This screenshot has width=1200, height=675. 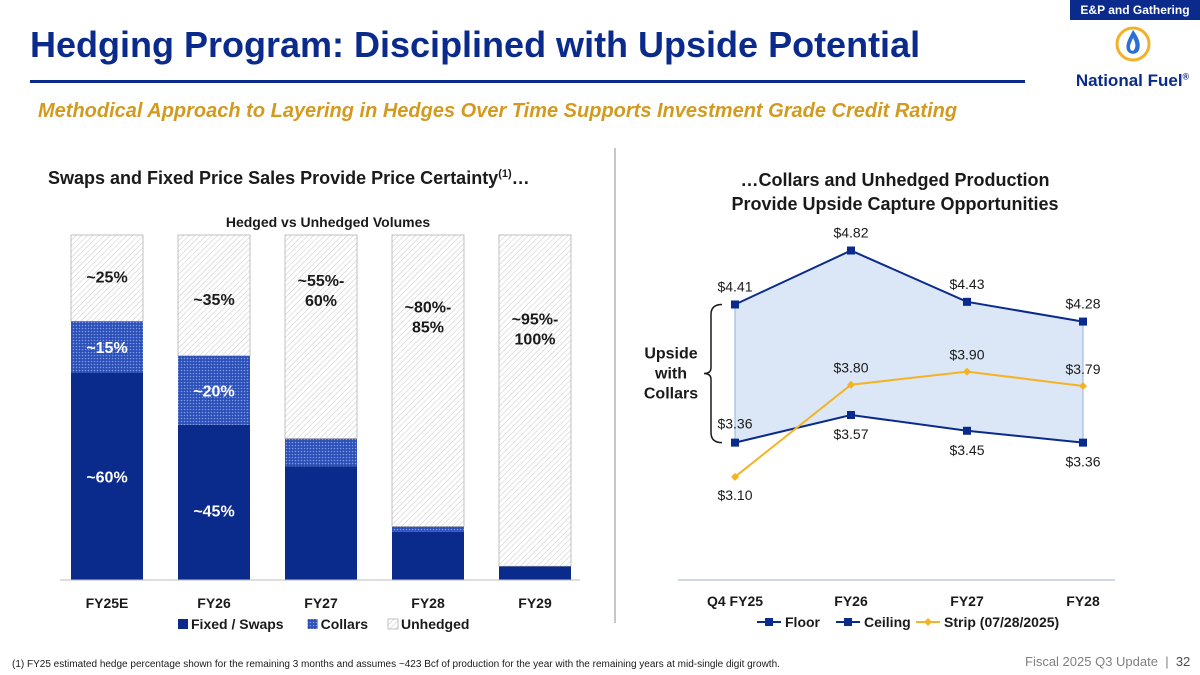 What do you see at coordinates (909, 286) in the screenshot?
I see `series-line-ceiling` at bounding box center [909, 286].